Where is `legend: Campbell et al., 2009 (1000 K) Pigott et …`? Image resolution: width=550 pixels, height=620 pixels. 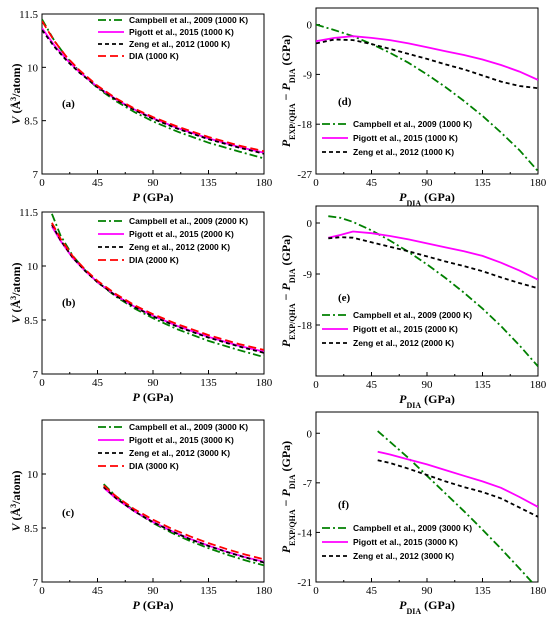 legend: Campbell et al., 2009 (1000 K) Pigott et … is located at coordinates (173, 38).